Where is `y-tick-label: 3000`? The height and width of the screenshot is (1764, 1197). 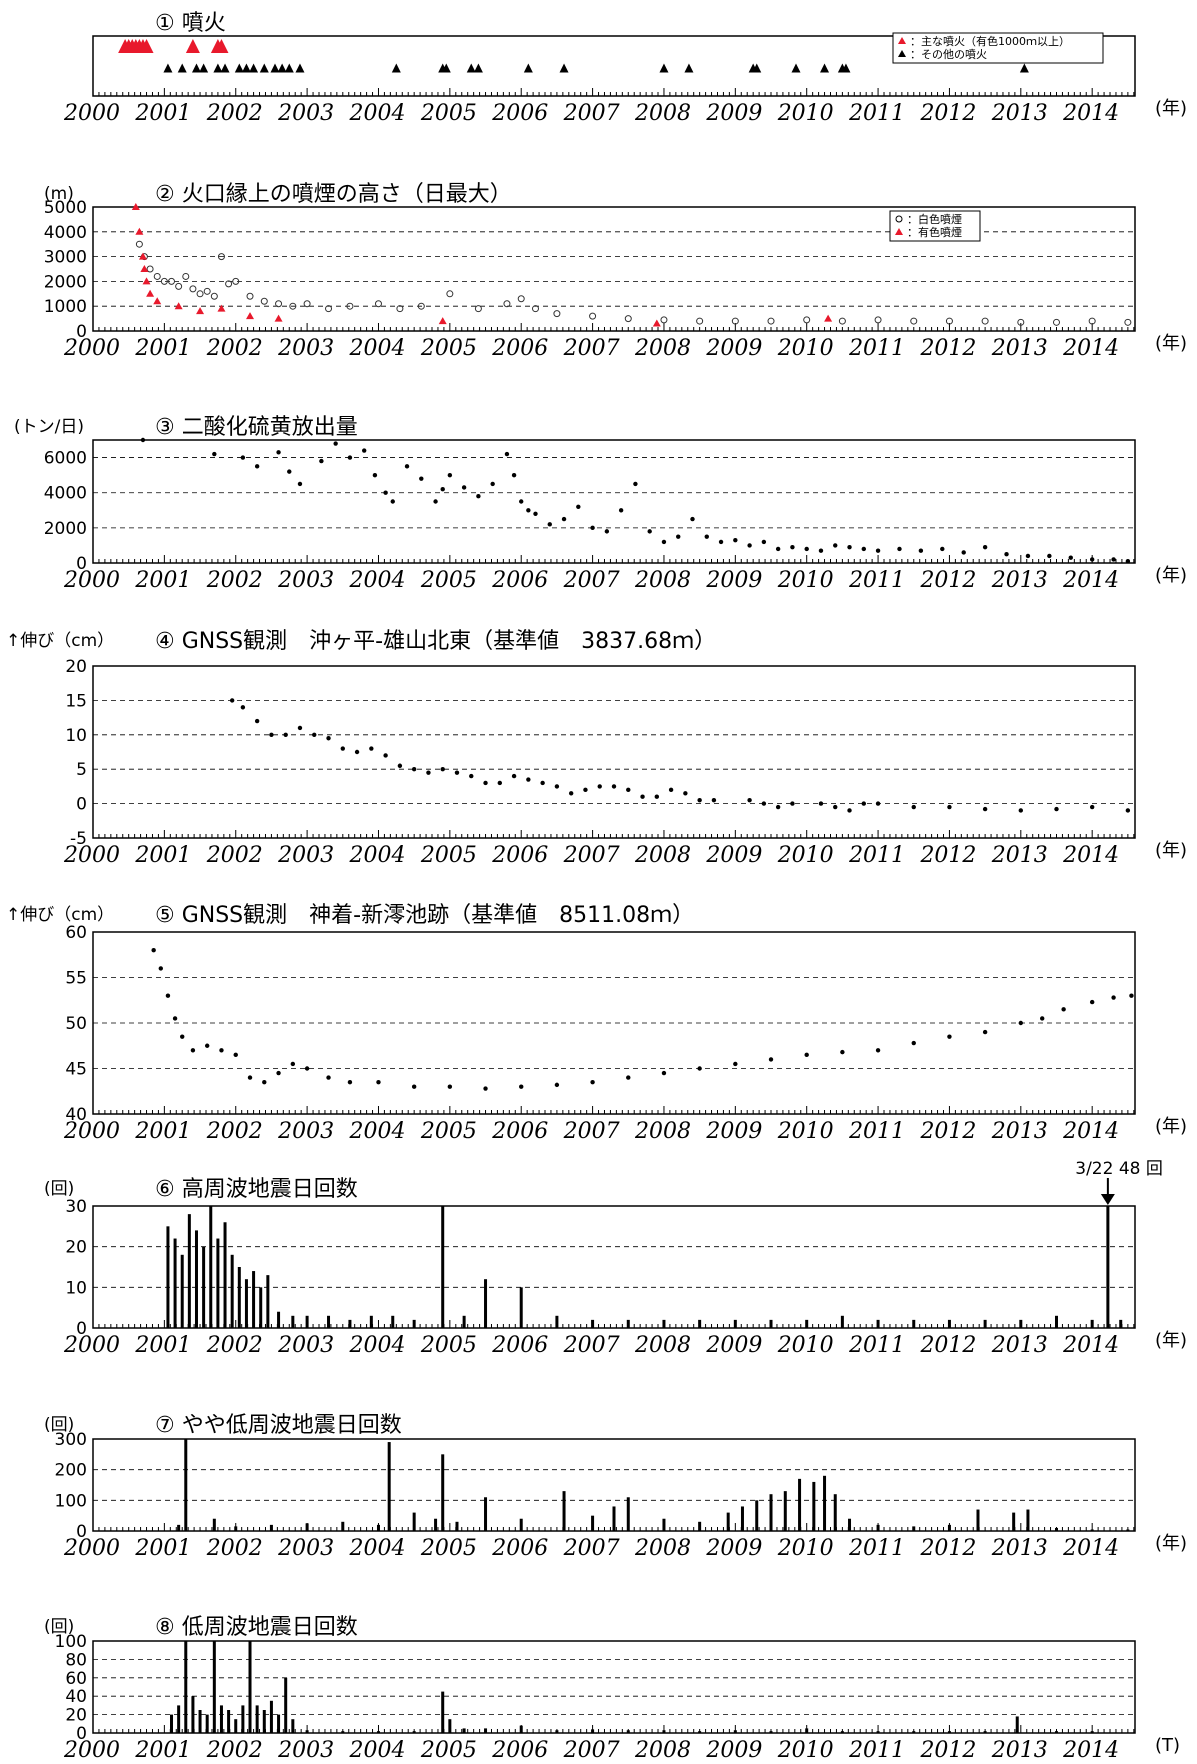
y-tick-label: 3000 is located at coordinates (65, 258).